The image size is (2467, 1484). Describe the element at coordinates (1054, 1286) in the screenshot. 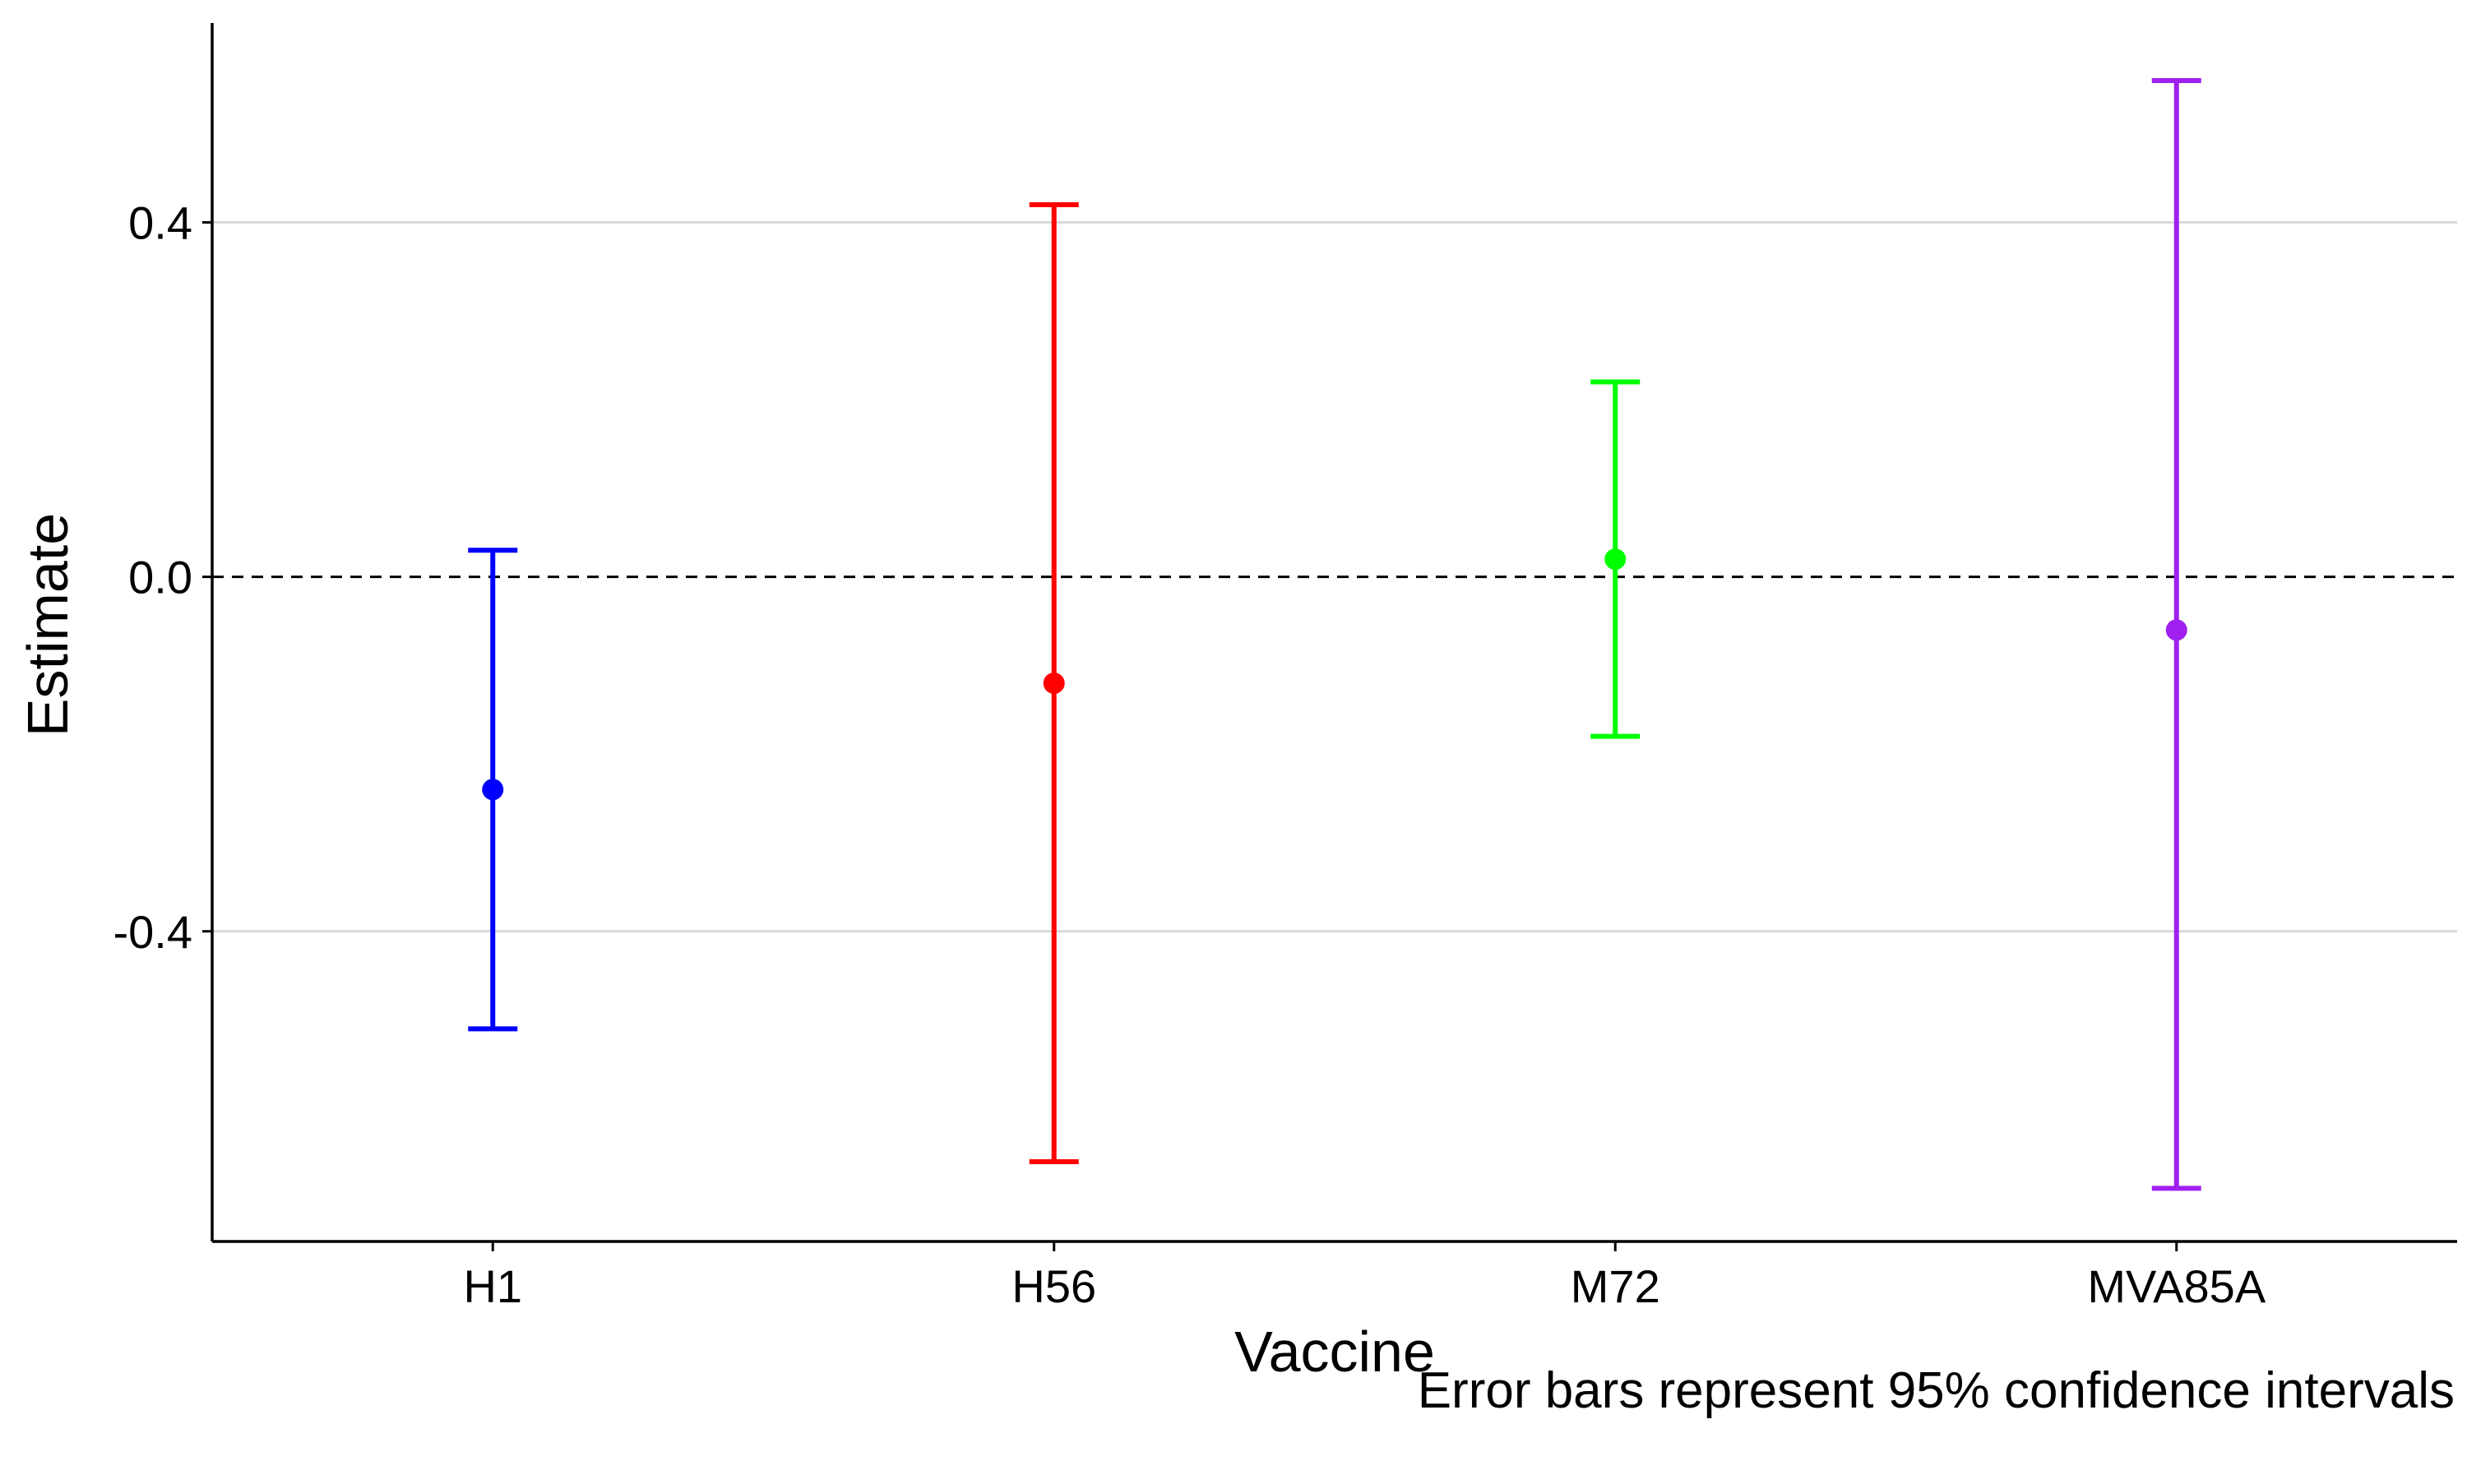

I see `x-tick-label: H56` at that location.